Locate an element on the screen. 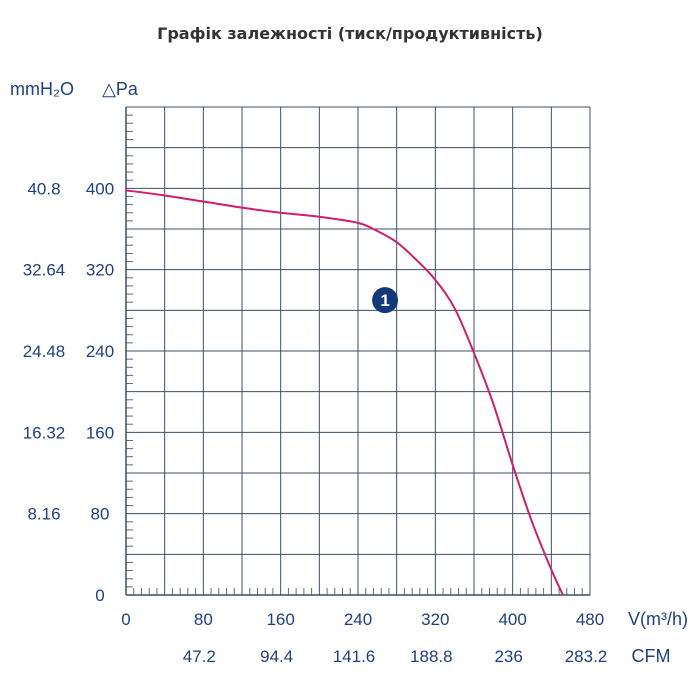 This screenshot has width=700, height=700. y-tick-label-mmh2o: 24.48 is located at coordinates (44, 351).